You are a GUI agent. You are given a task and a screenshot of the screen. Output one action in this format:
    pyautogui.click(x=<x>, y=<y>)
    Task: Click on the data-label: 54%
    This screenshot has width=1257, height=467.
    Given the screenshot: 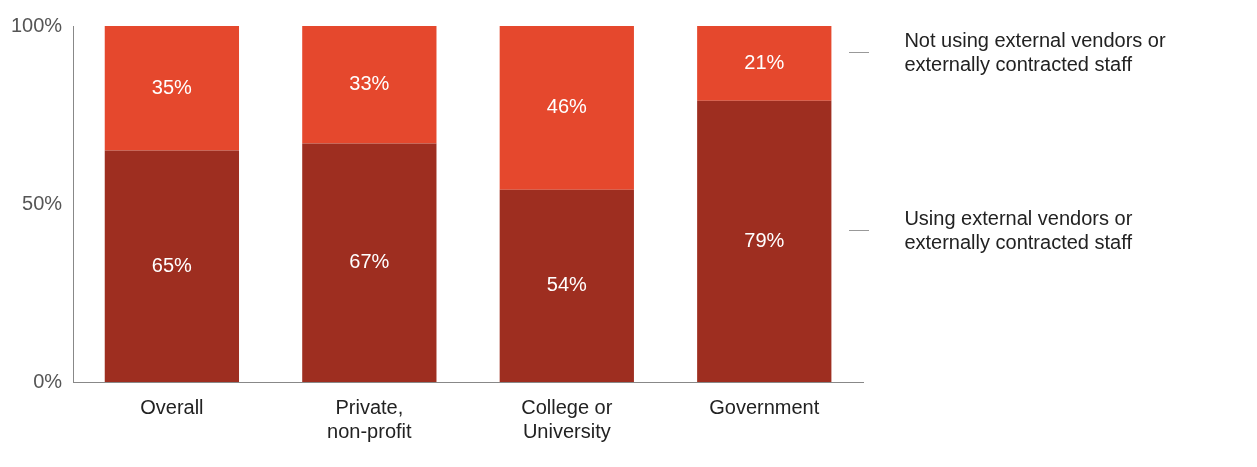 What is the action you would take?
    pyautogui.click(x=567, y=284)
    